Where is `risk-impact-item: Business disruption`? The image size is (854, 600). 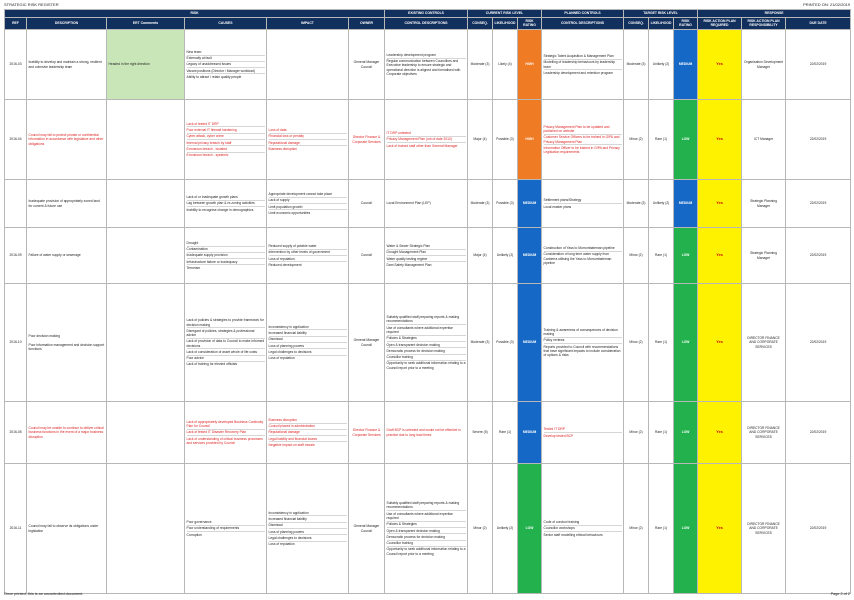 risk-impact-item: Business disruption is located at coordinates (283, 148).